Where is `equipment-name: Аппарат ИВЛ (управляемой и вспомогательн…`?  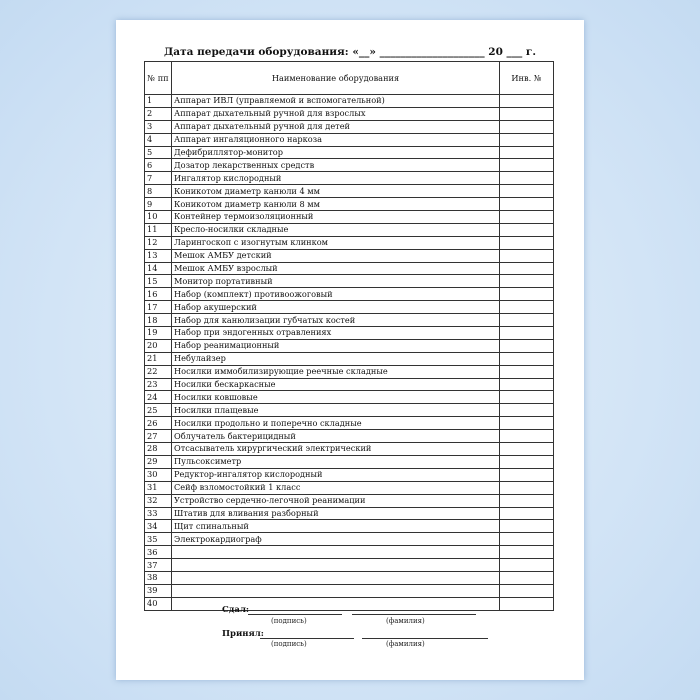
equipment-name: Аппарат ИВЛ (управляемой и вспомогательн… is located at coordinates (335, 101).